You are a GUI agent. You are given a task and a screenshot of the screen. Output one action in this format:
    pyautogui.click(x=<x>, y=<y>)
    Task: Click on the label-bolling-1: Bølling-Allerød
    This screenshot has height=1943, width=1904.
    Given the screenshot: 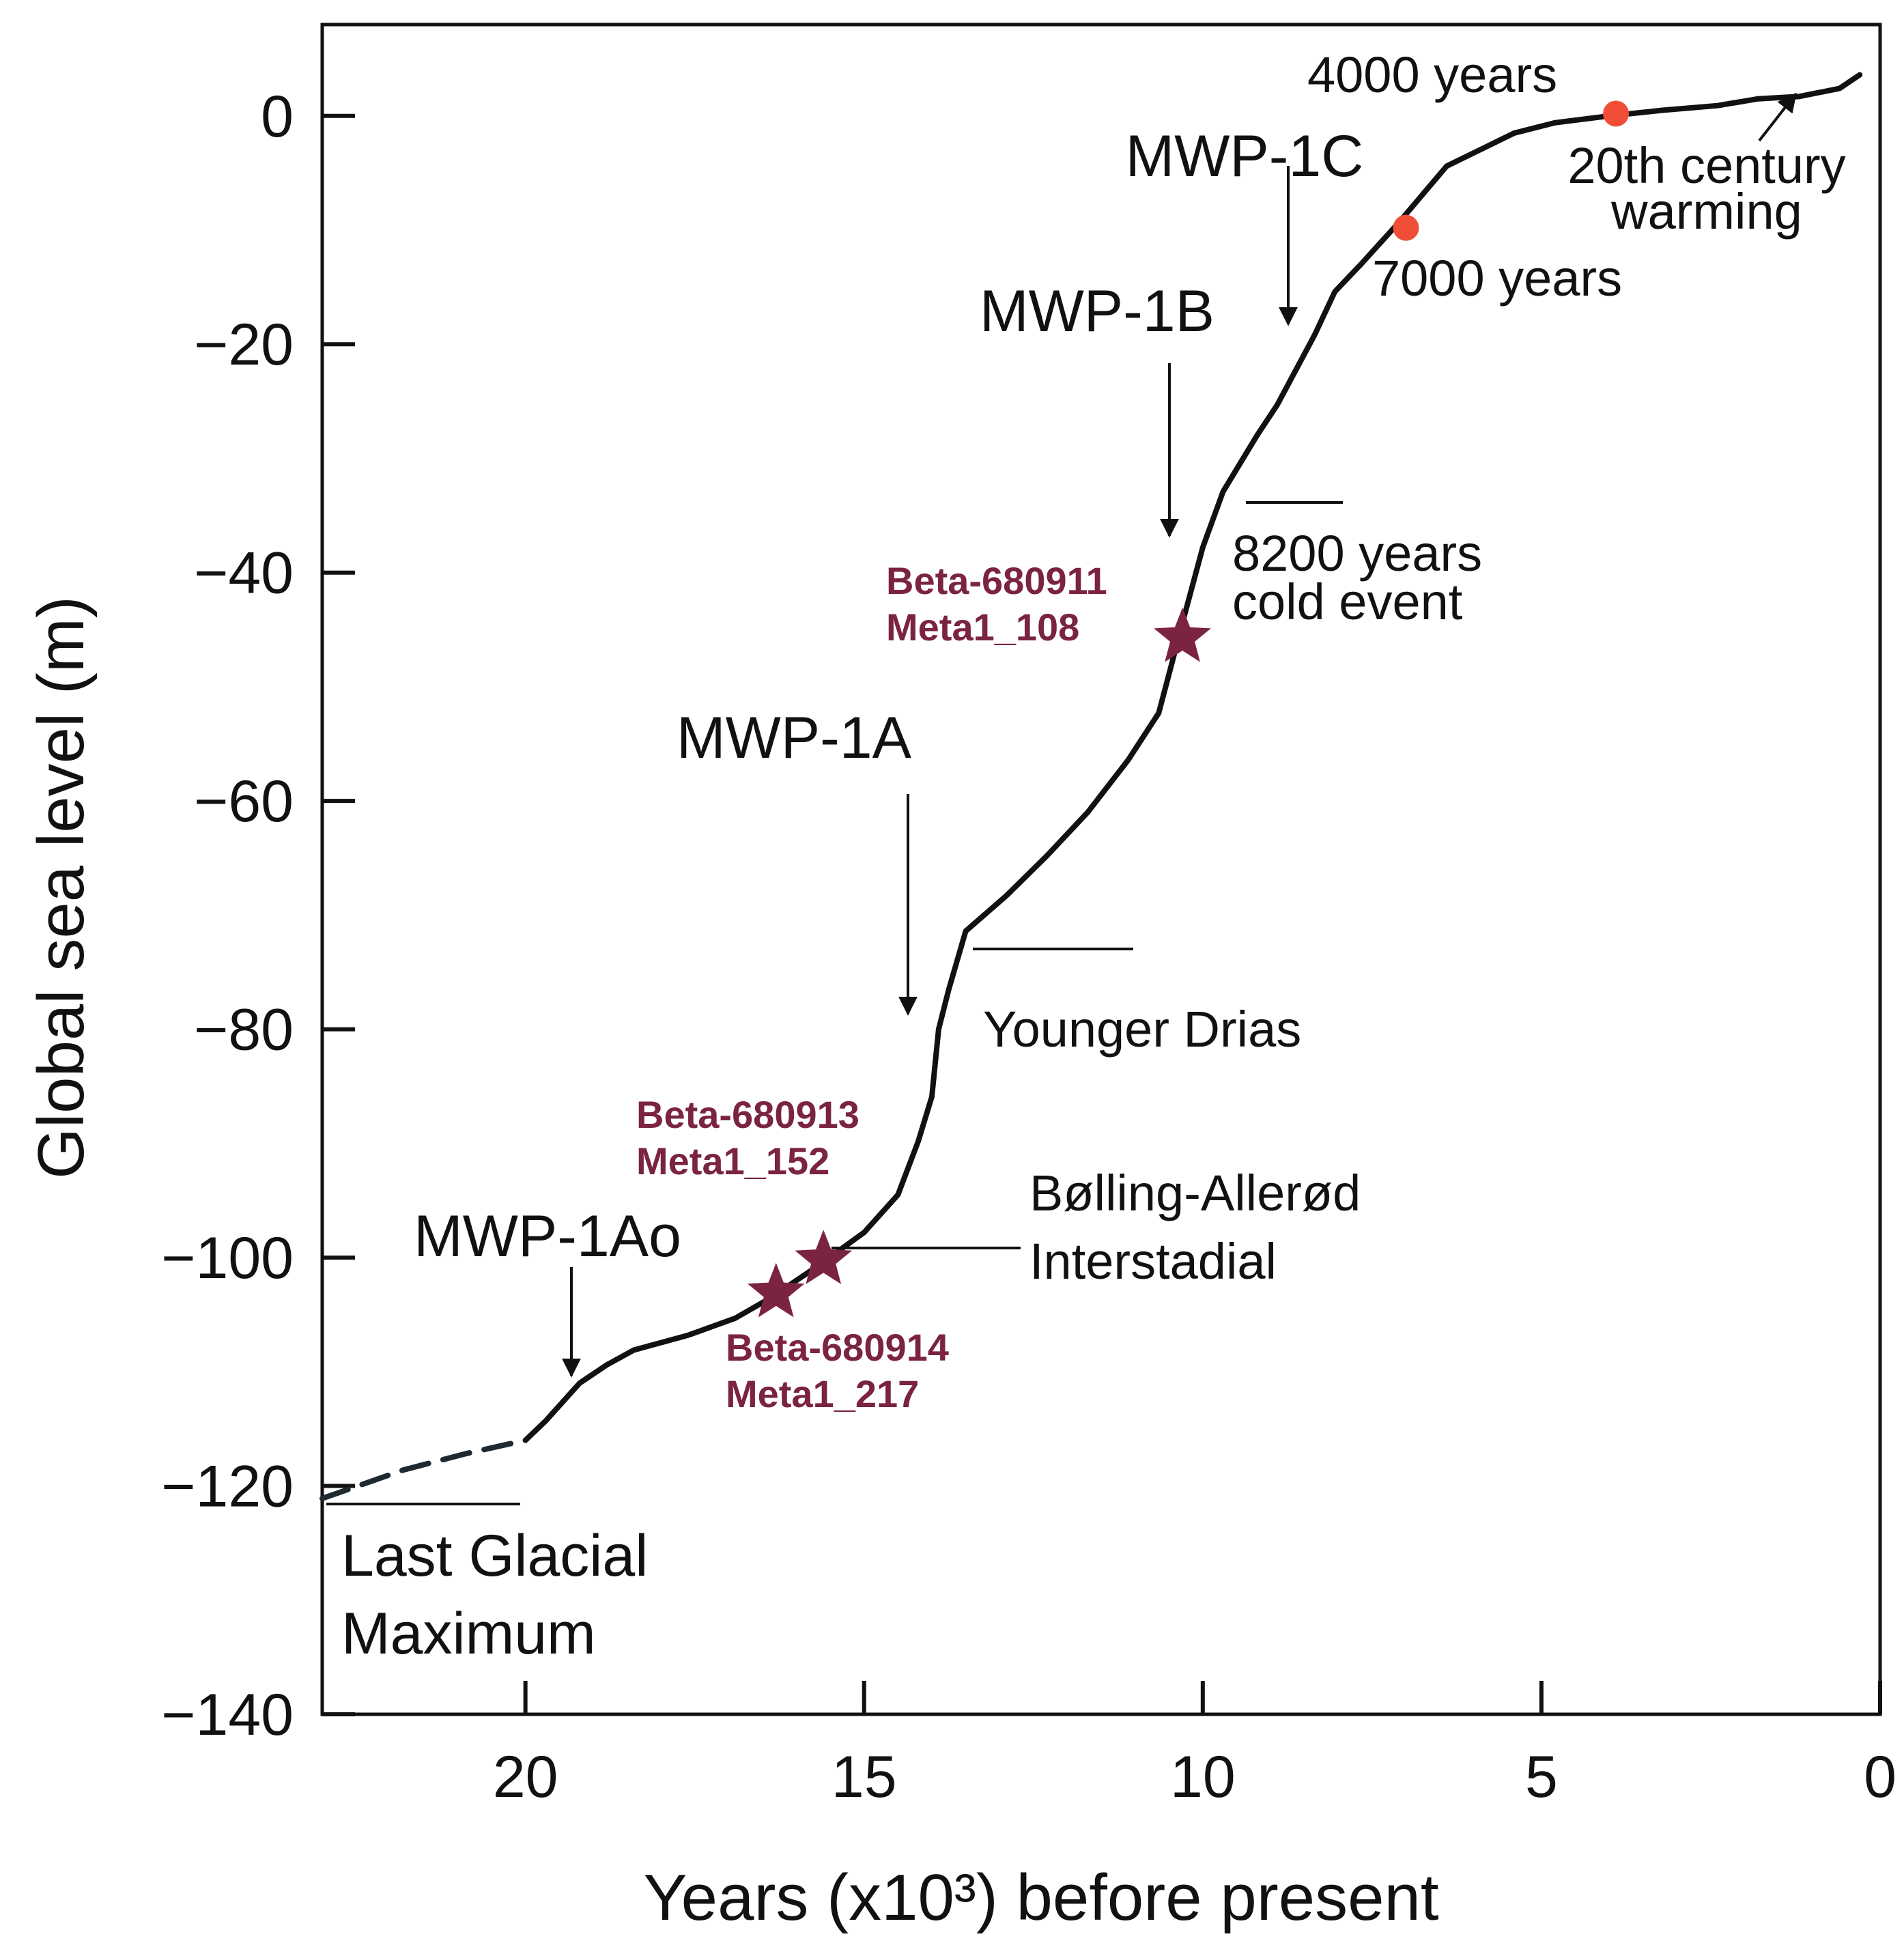 What is the action you would take?
    pyautogui.click(x=1195, y=1193)
    